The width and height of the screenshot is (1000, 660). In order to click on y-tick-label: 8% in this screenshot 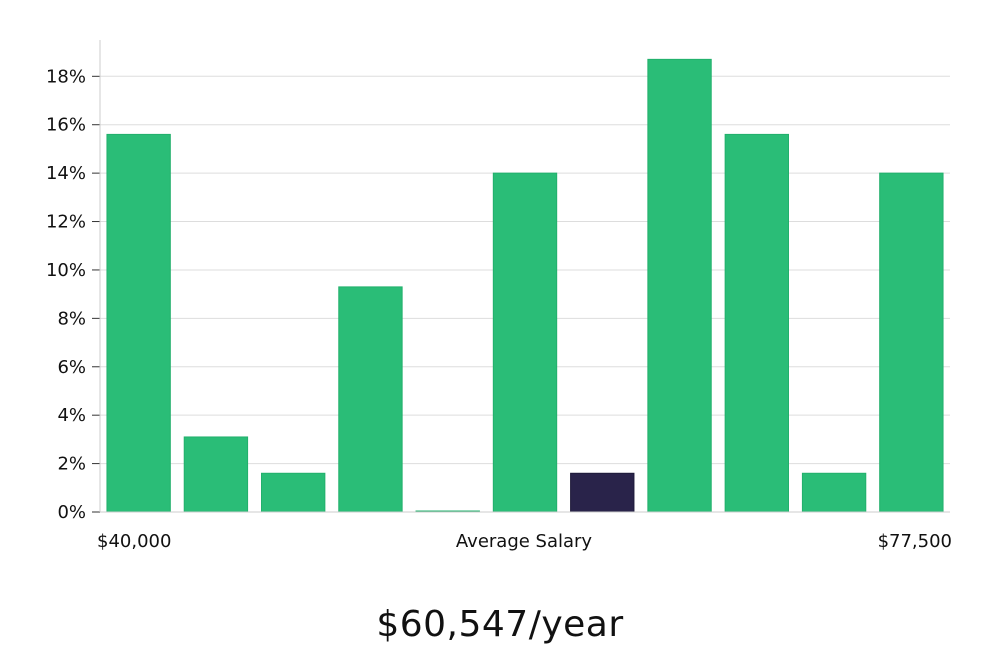, I will do `click(71, 318)`.